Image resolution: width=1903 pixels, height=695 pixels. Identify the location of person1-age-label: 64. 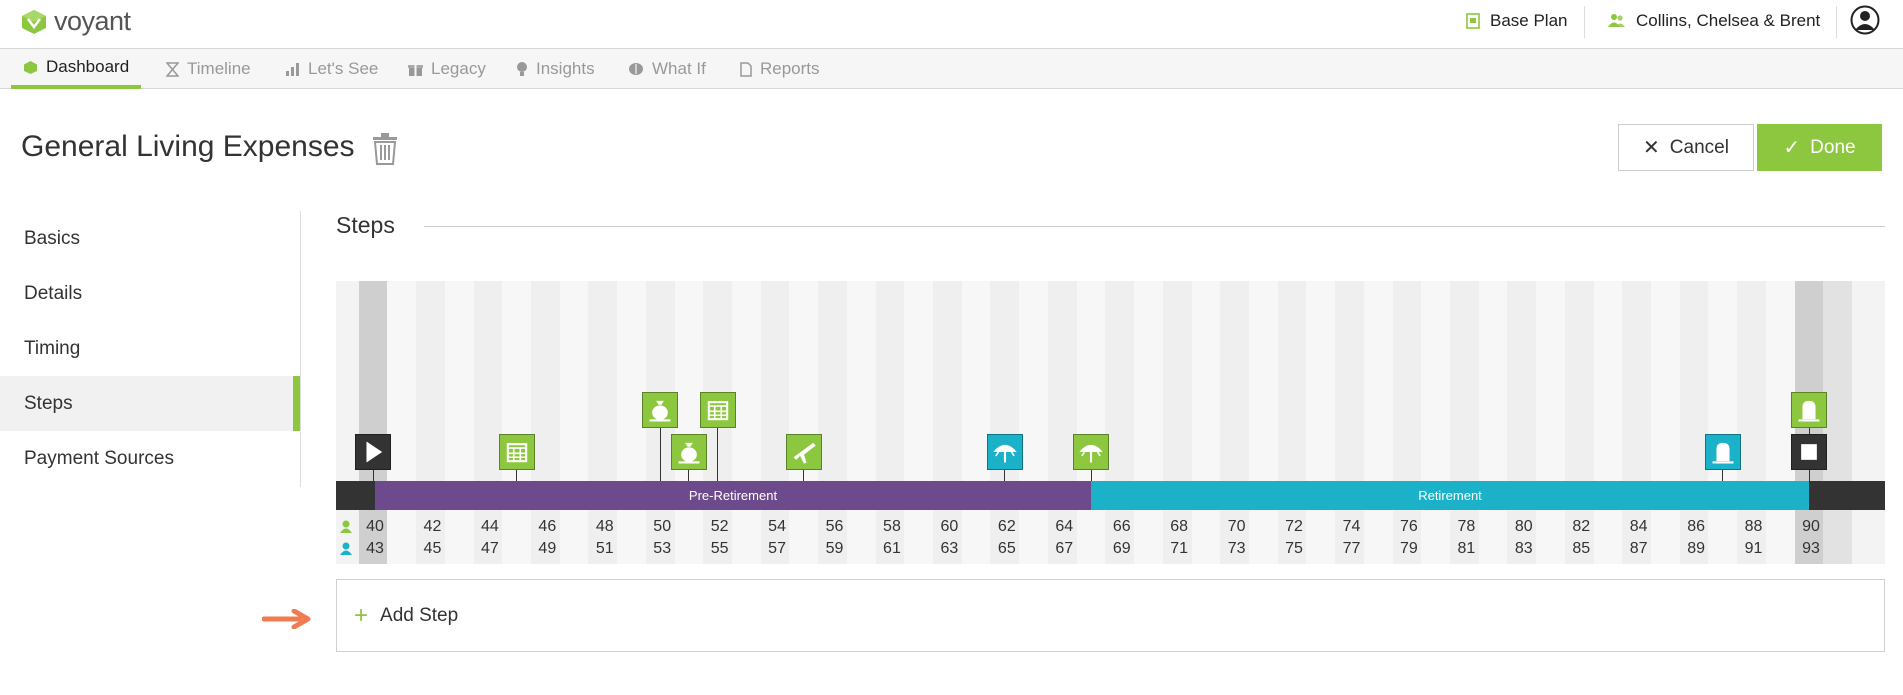
(1064, 526).